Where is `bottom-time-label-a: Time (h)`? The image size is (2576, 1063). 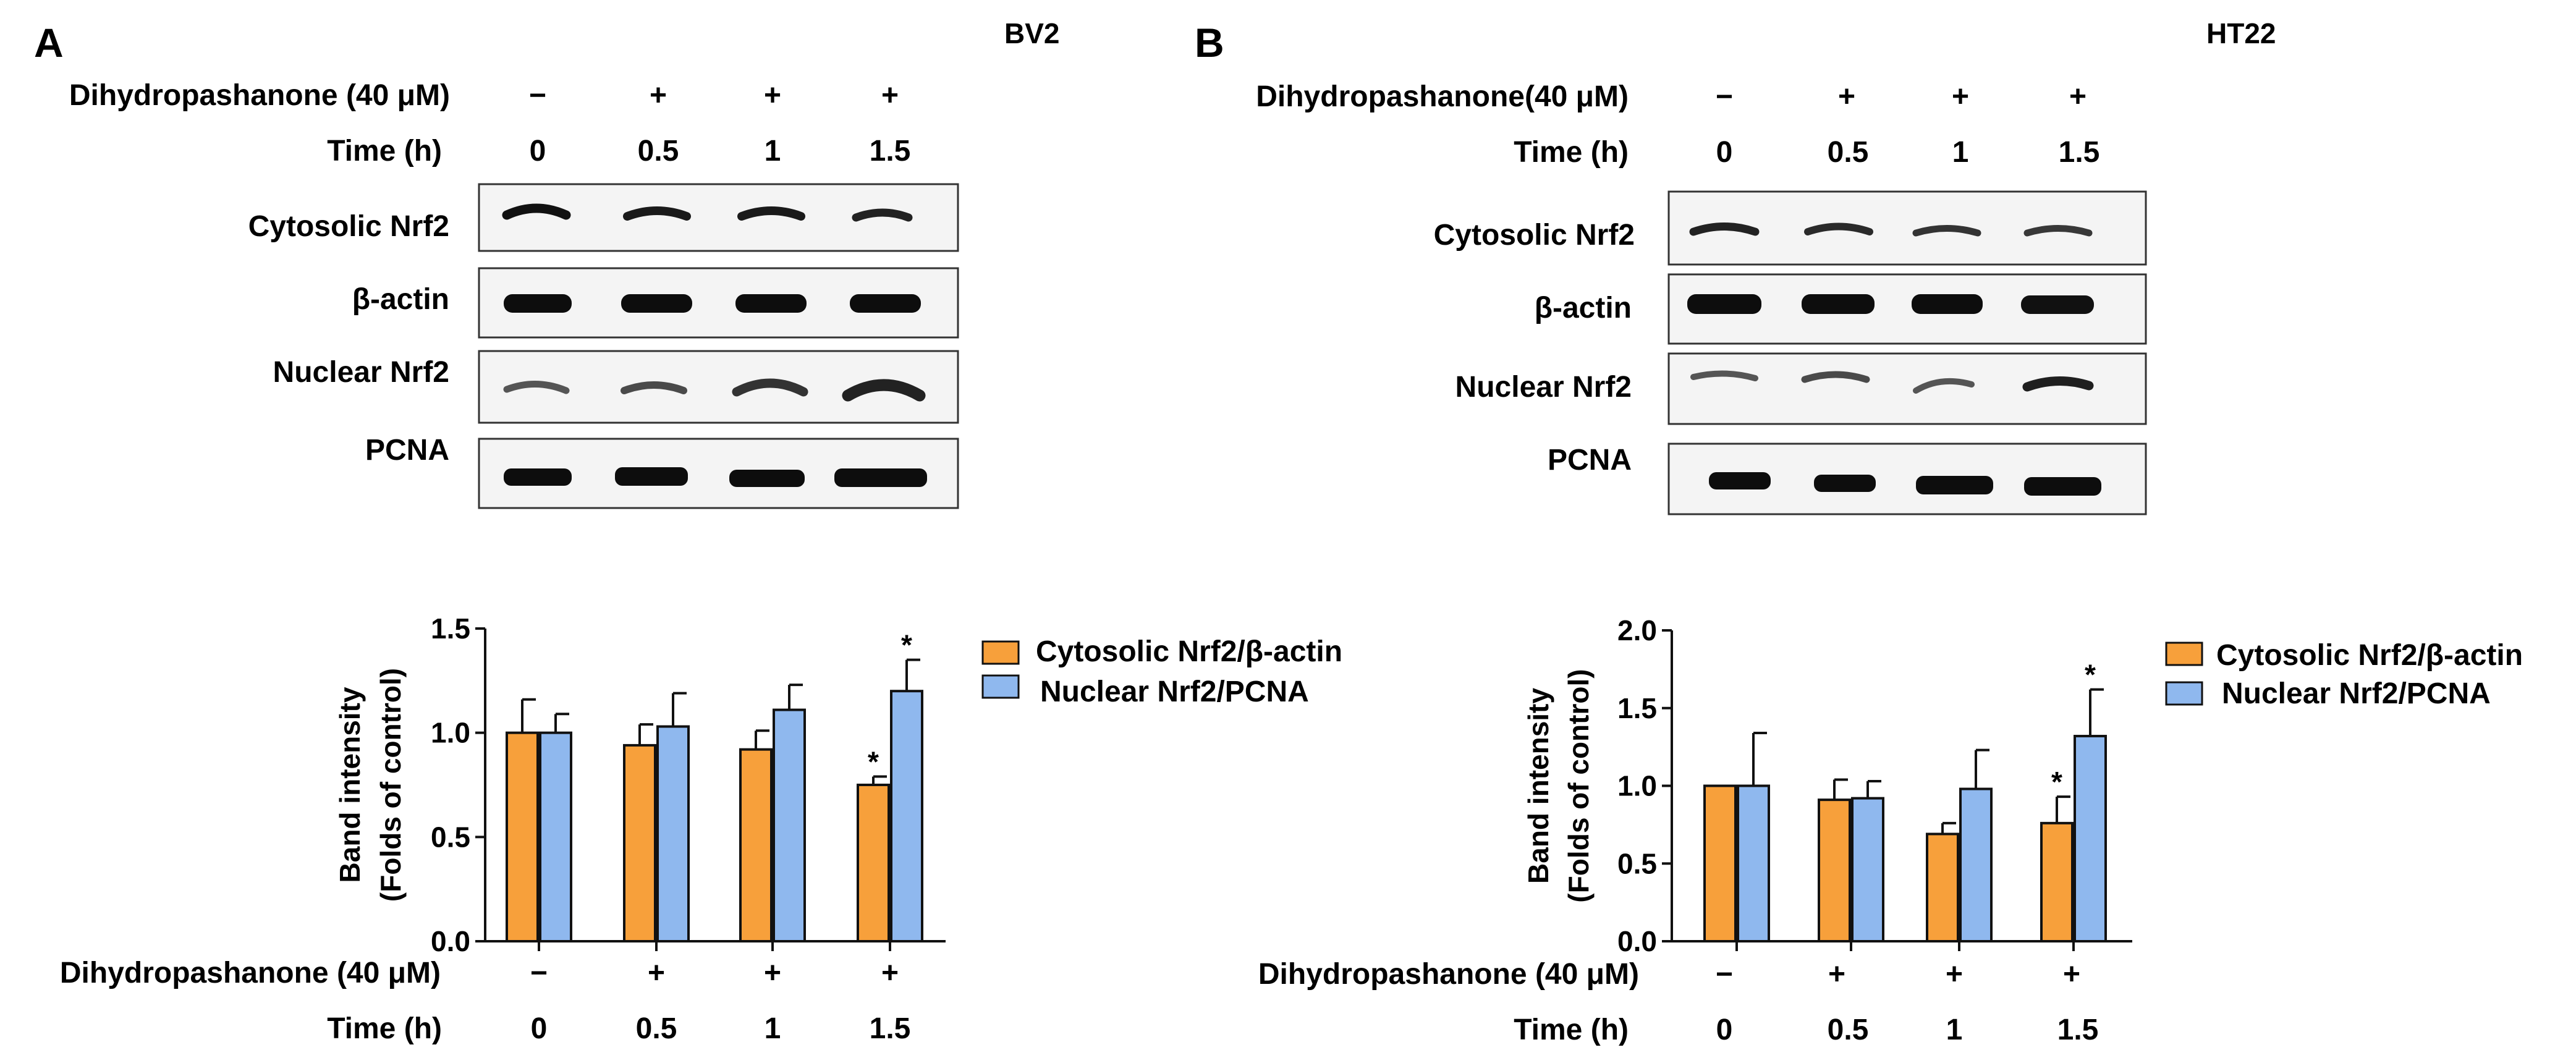
bottom-time-label-a: Time (h) is located at coordinates (384, 1028).